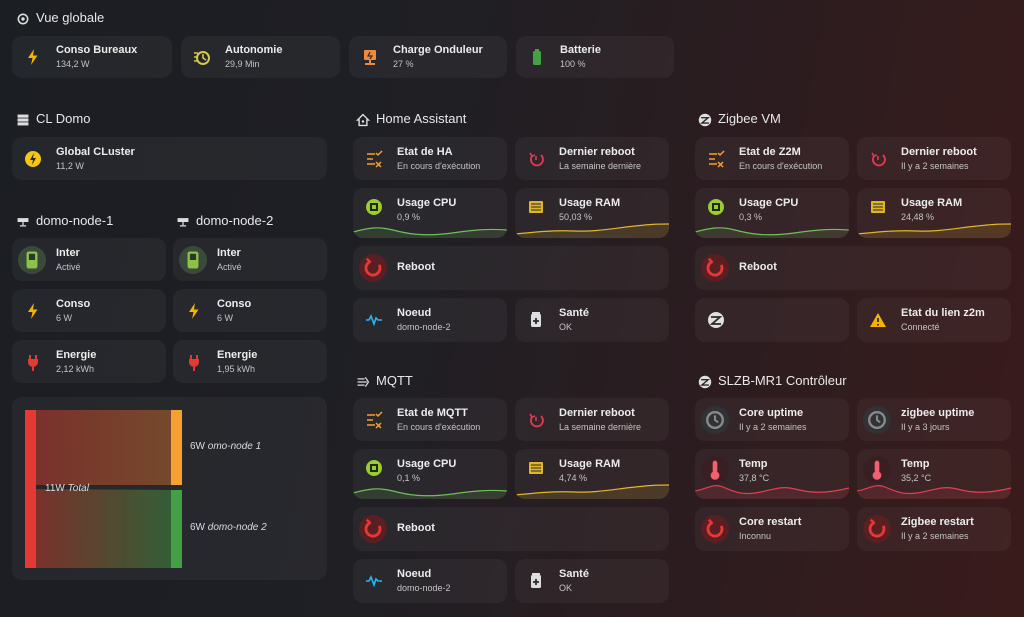 The width and height of the screenshot is (1024, 617). What do you see at coordinates (772, 213) in the screenshot?
I see `entity-card: Usage CPU 0,3 %` at bounding box center [772, 213].